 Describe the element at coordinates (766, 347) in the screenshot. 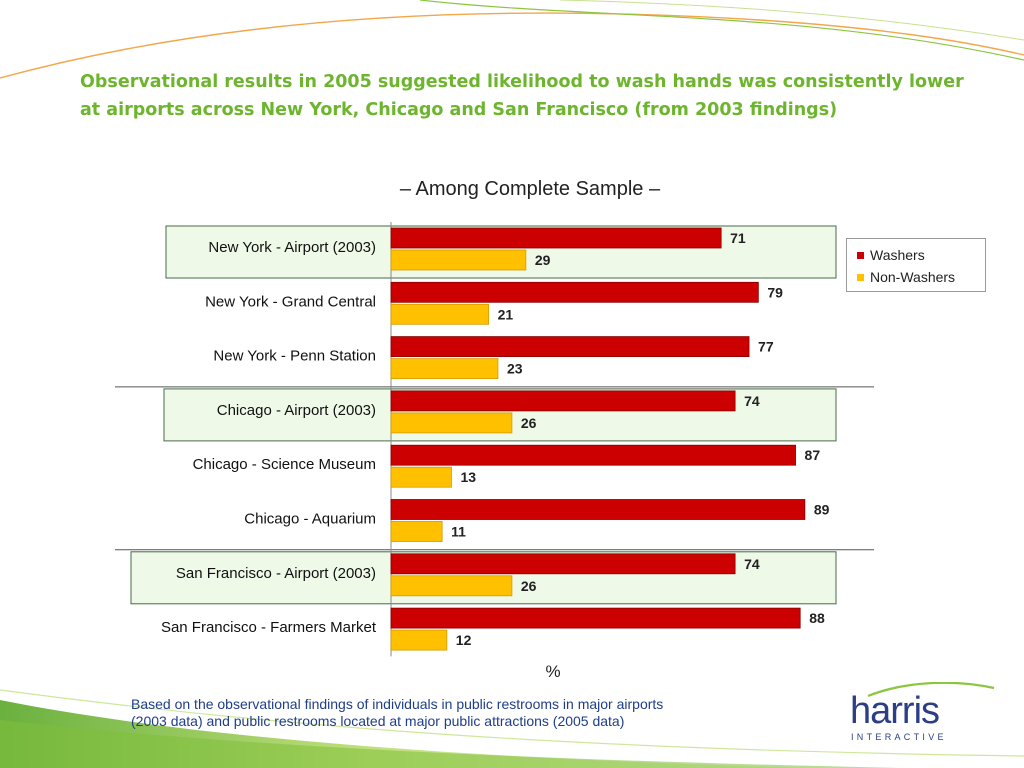

I see `data-label-washers-2: 77` at that location.